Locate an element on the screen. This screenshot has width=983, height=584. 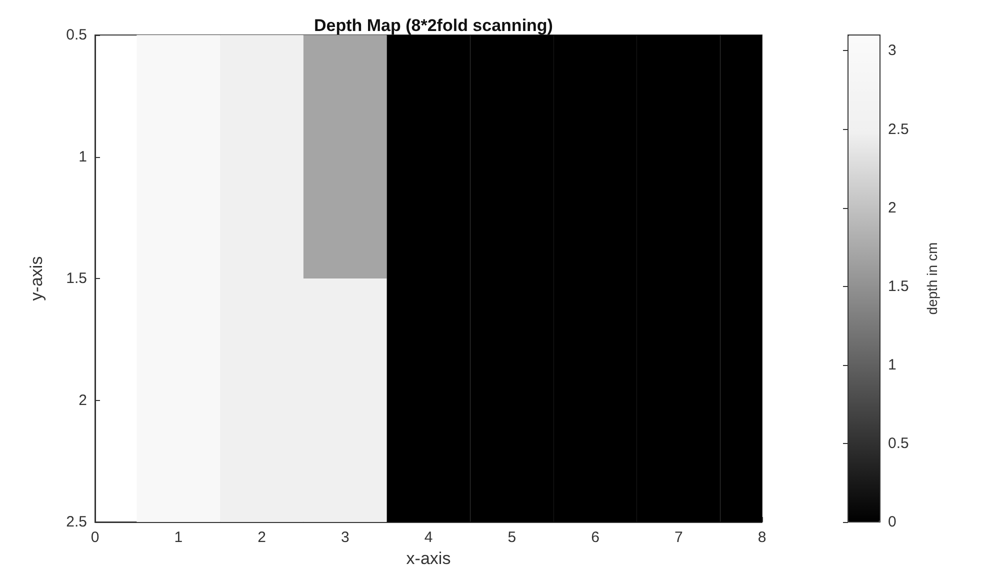
x-tick-label: 6 is located at coordinates (595, 537).